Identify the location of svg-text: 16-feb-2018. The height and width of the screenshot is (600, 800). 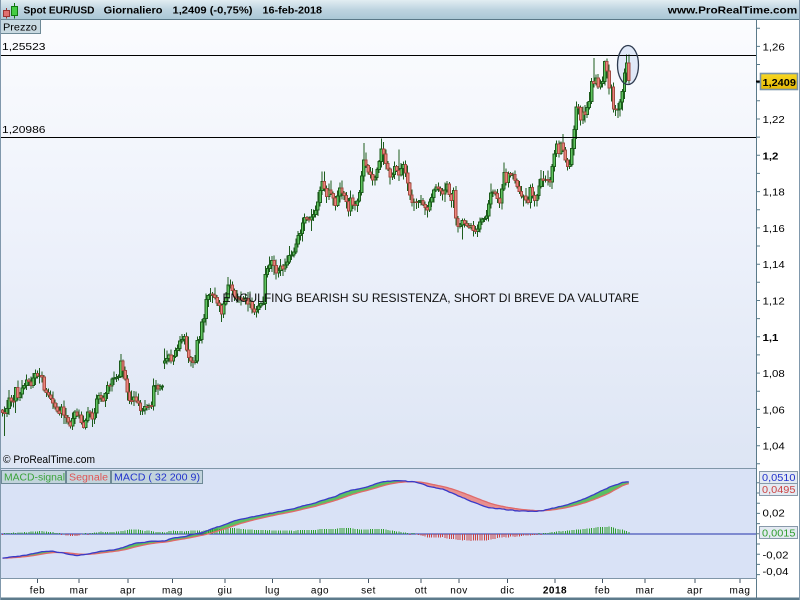
(293, 11).